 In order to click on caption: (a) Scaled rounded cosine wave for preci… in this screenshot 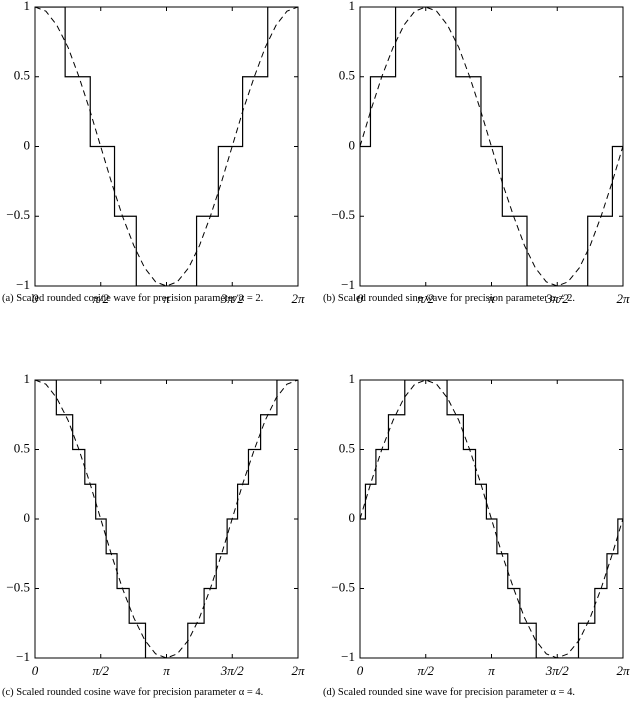, I will do `click(133, 298)`.